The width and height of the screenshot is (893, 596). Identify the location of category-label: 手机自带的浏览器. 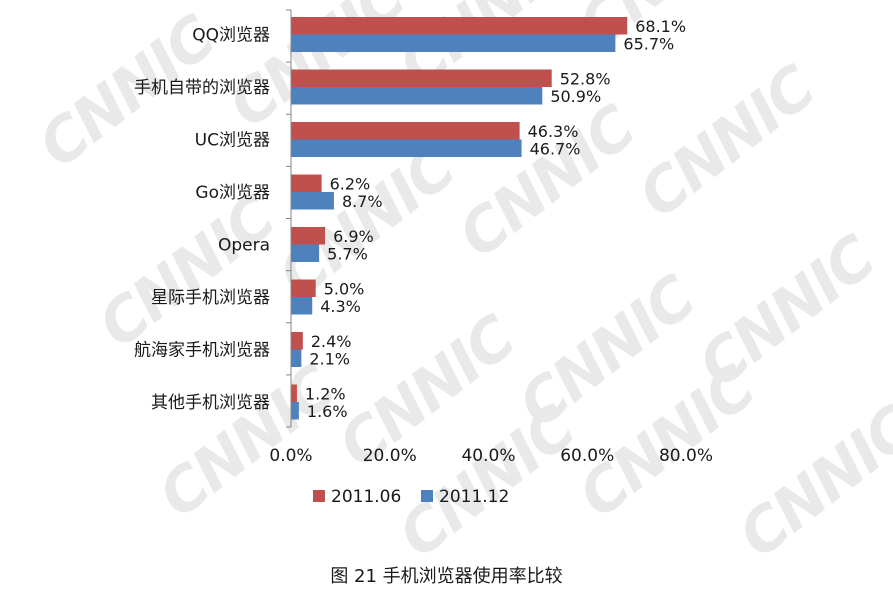
(202, 88).